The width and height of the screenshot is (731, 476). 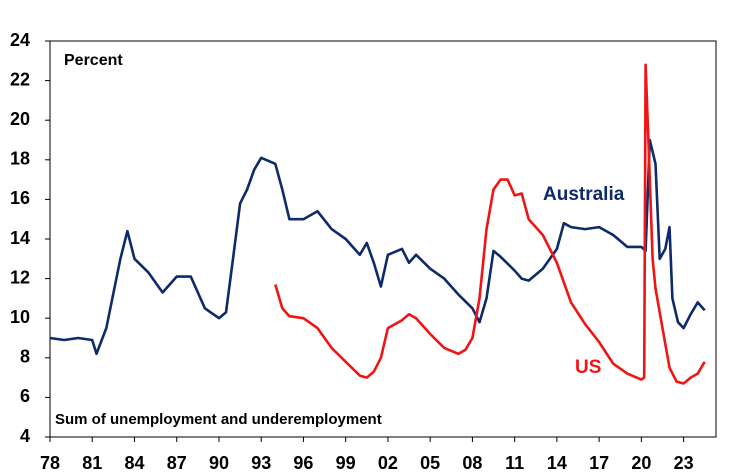 What do you see at coordinates (303, 463) in the screenshot?
I see `x-tick-label: 96` at bounding box center [303, 463].